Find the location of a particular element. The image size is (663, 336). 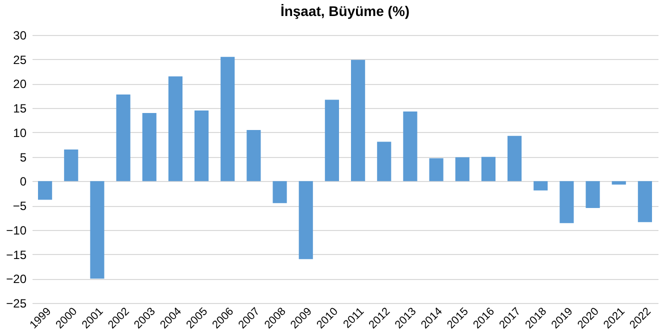

y-tick-label: 20 is located at coordinates (20, 84).